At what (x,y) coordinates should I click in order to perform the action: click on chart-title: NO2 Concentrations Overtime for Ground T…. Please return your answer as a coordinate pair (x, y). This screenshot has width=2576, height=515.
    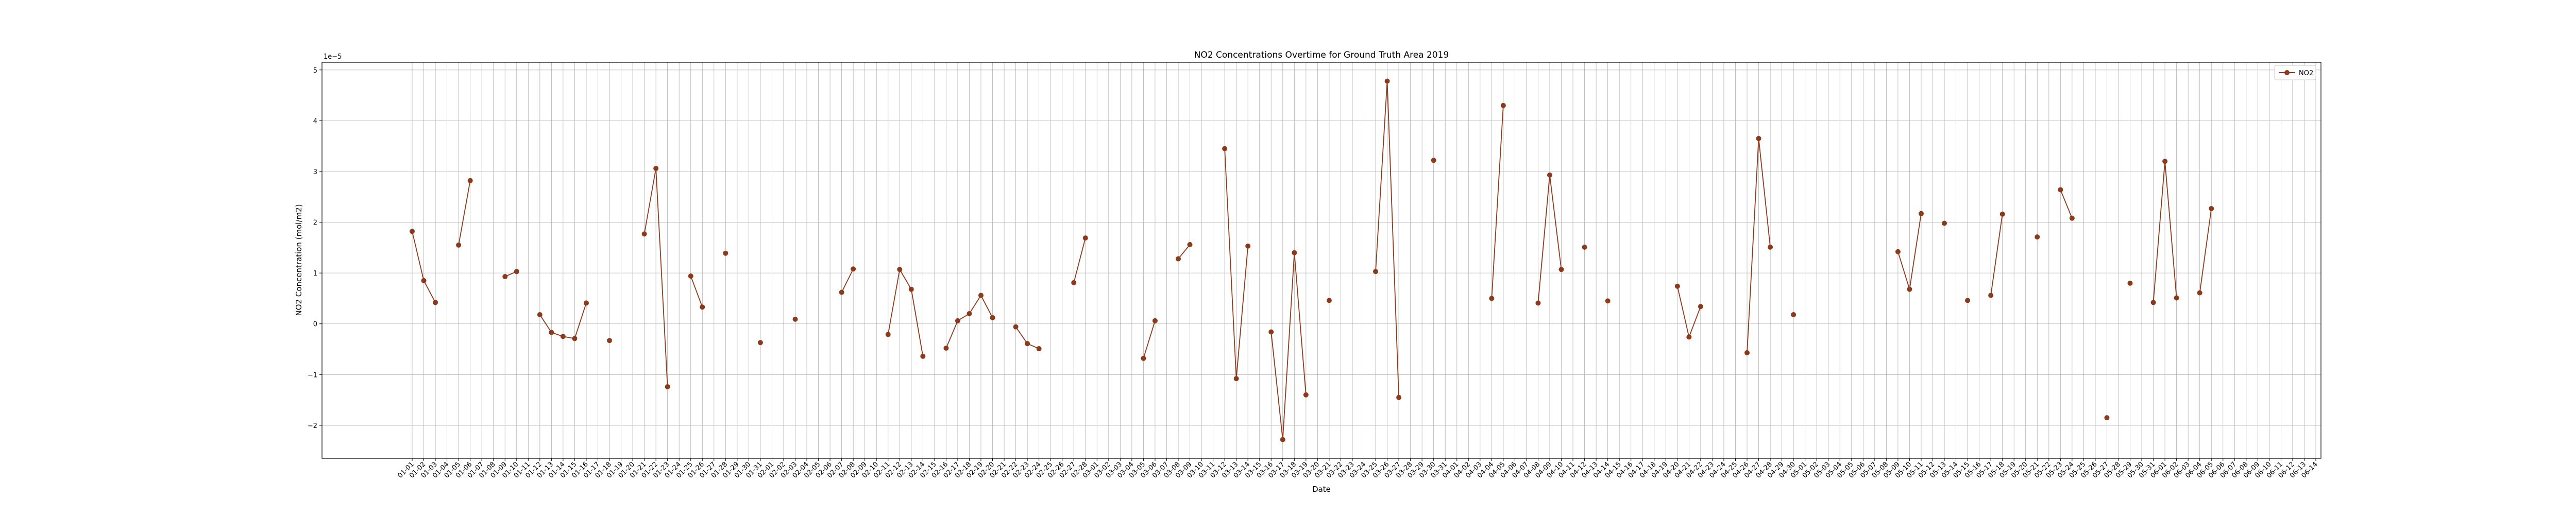
    Looking at the image, I should click on (1321, 55).